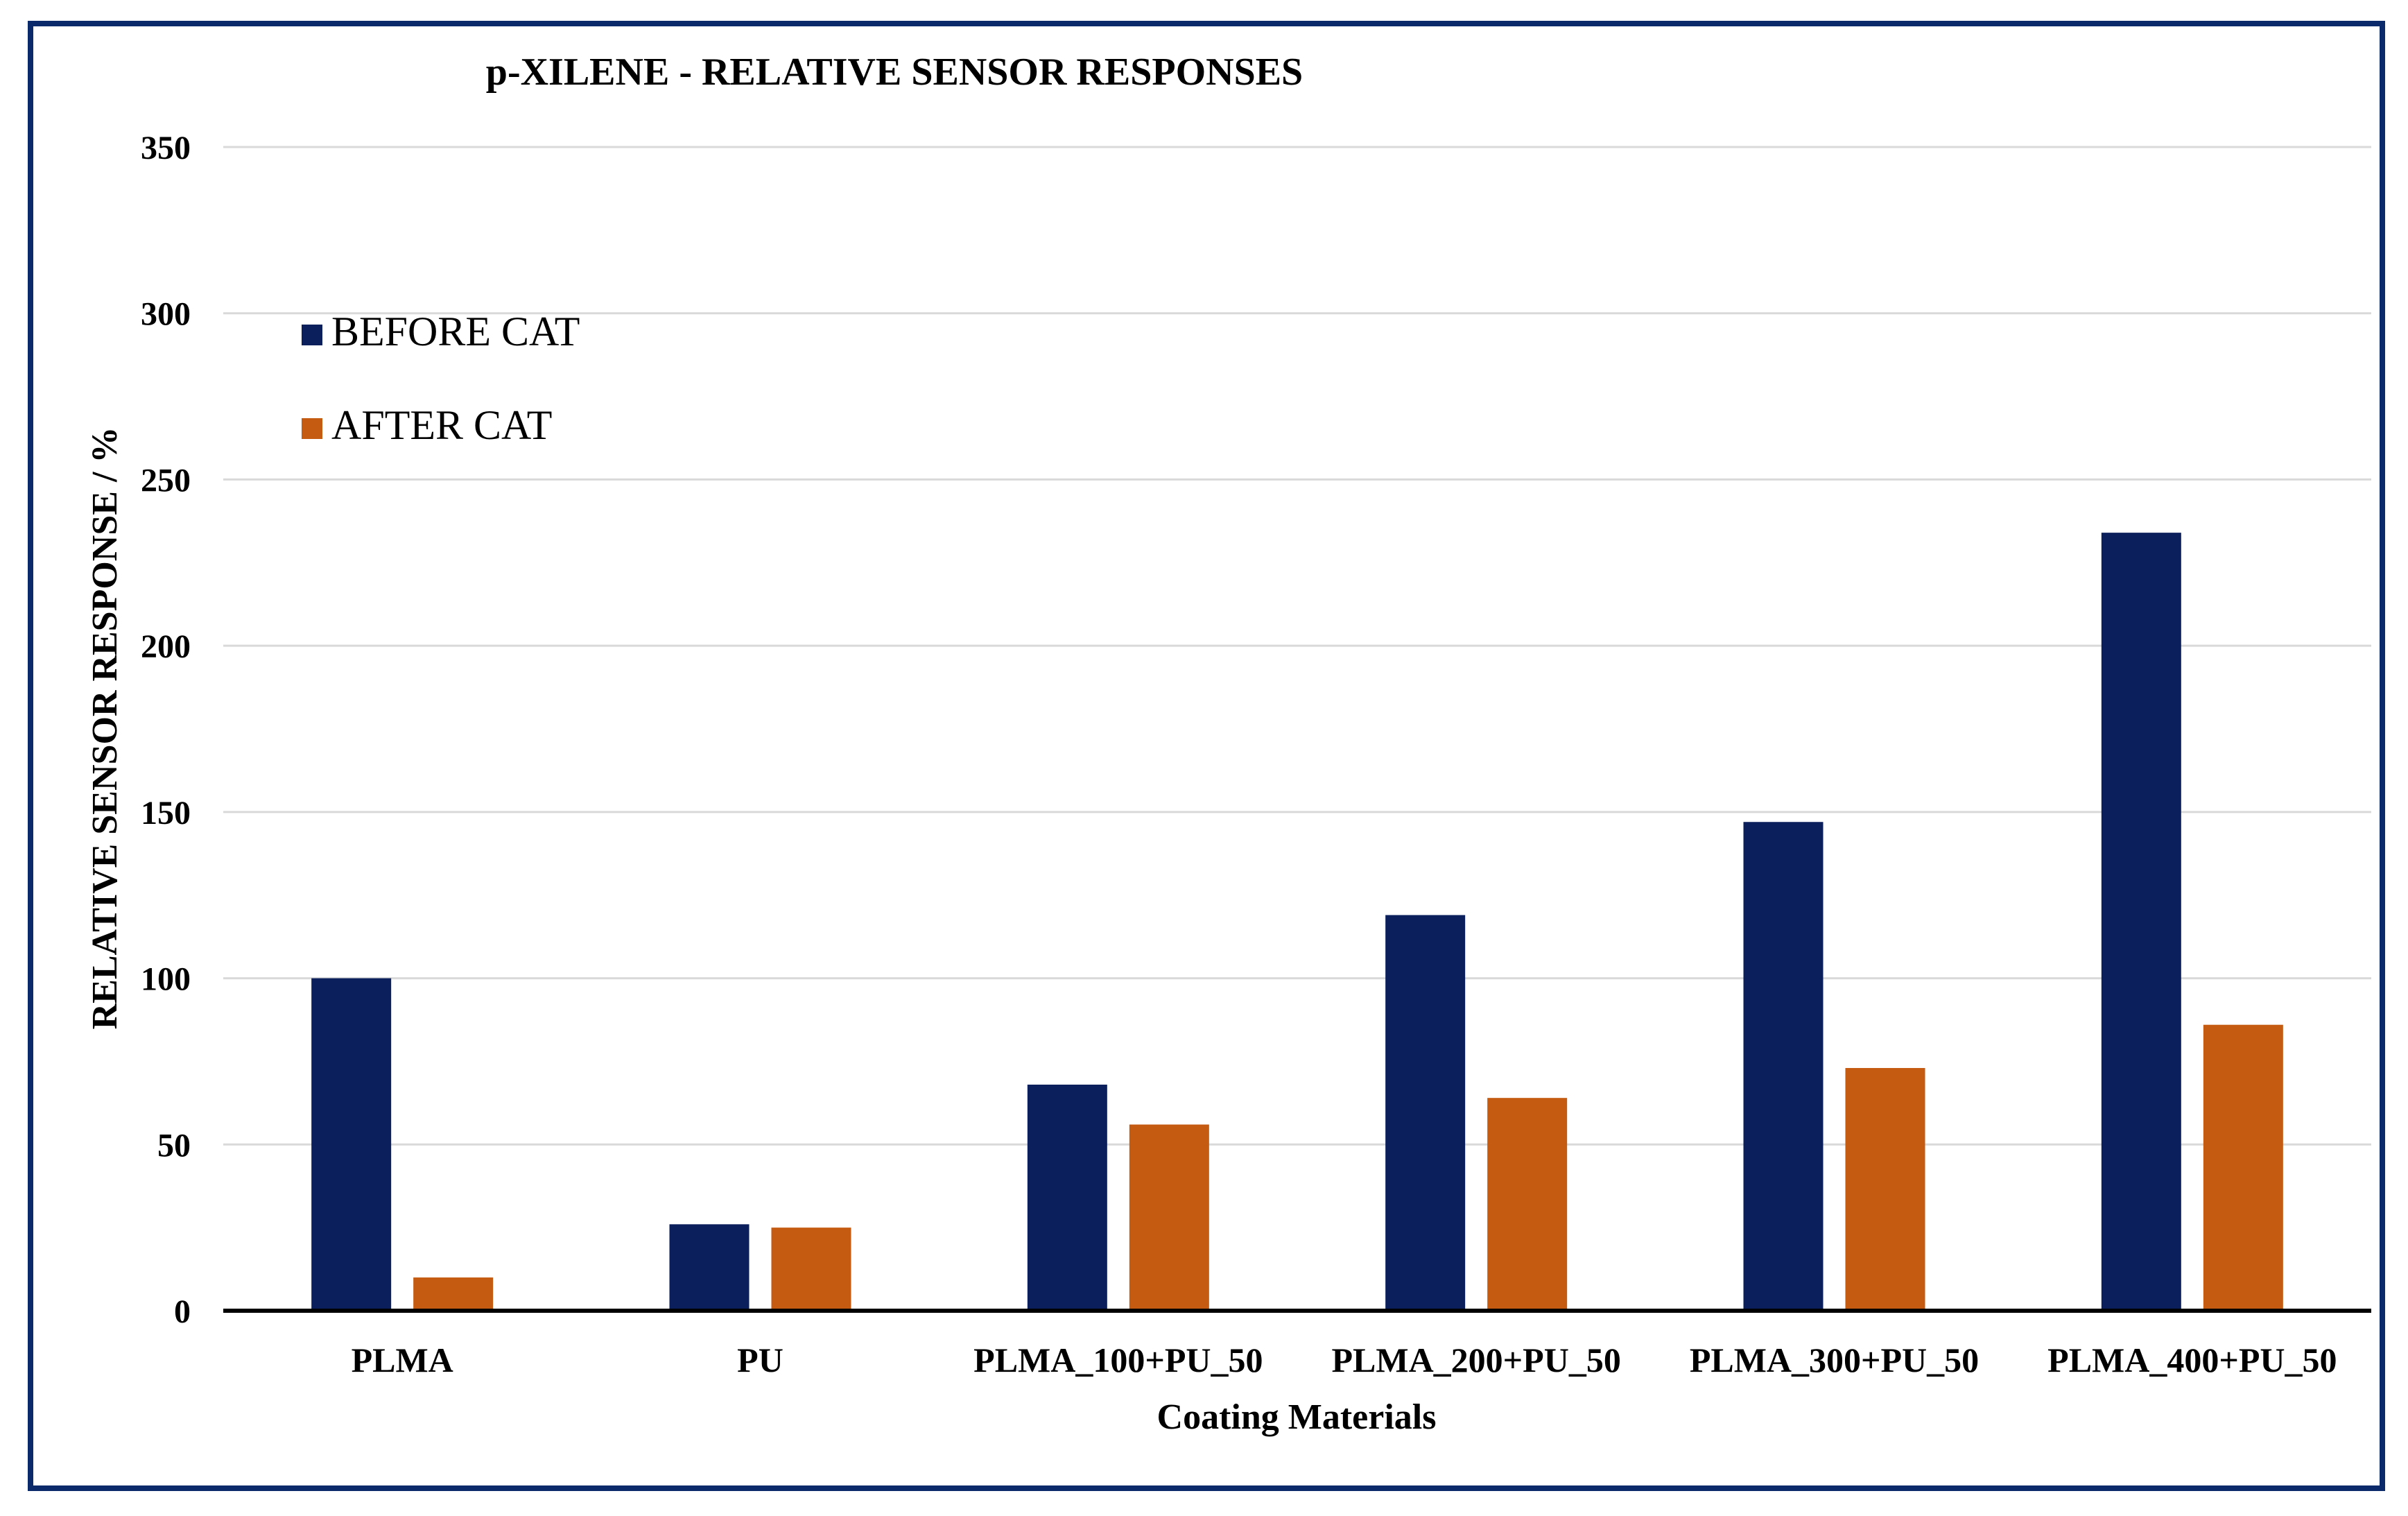  What do you see at coordinates (174, 1145) in the screenshot?
I see `y-tick-label: 50` at bounding box center [174, 1145].